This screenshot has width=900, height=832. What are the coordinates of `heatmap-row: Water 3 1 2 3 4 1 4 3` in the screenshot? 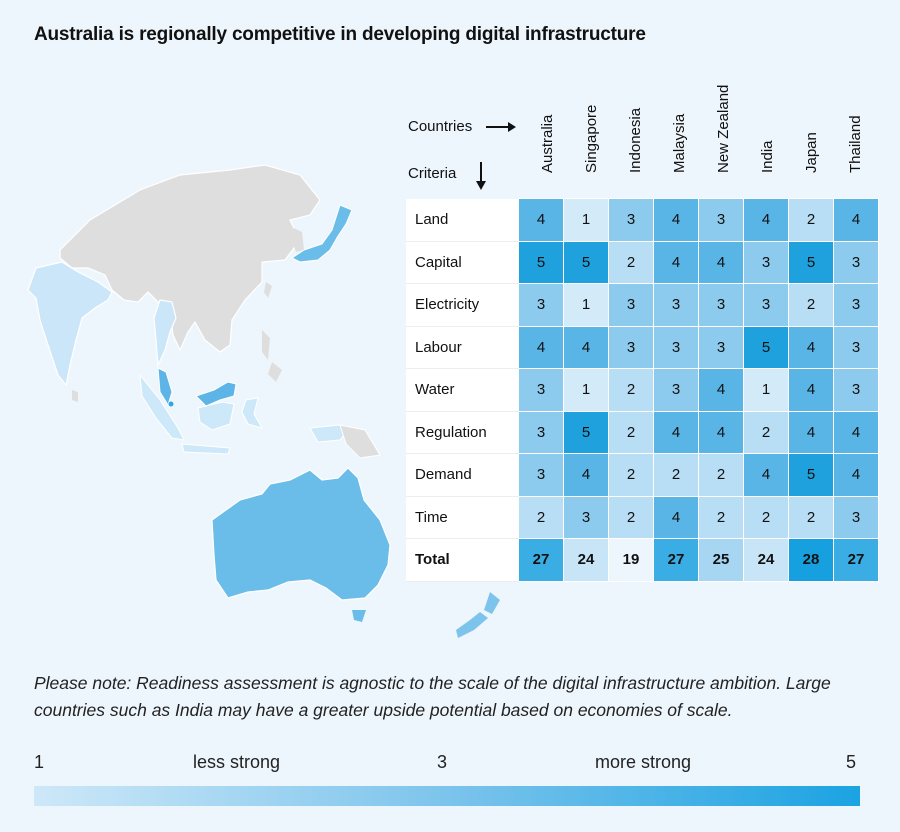 It's located at (642, 390).